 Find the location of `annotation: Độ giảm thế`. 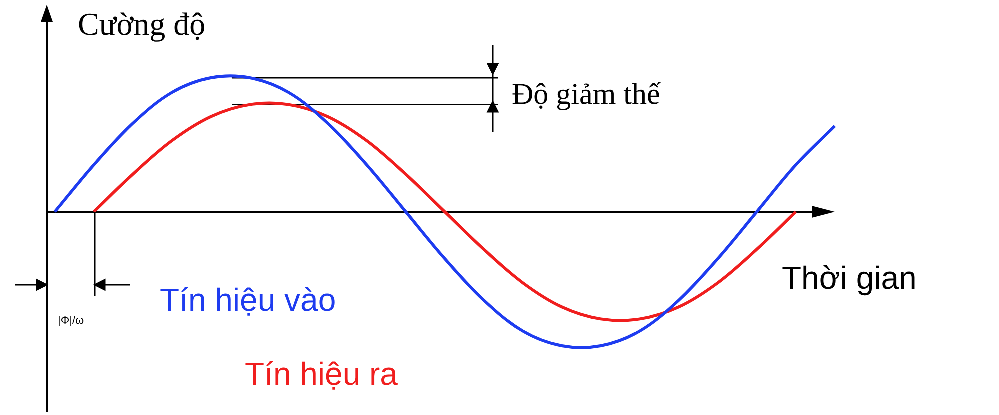

annotation: Độ giảm thế is located at coordinates (586, 94).